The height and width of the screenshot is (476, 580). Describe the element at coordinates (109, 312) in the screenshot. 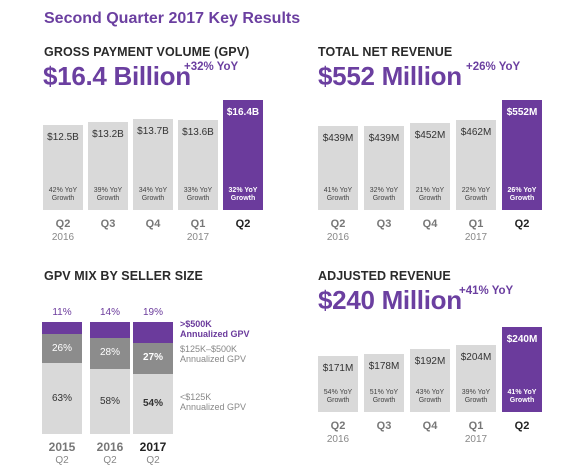

I see `mix-segment-label: 14%` at that location.